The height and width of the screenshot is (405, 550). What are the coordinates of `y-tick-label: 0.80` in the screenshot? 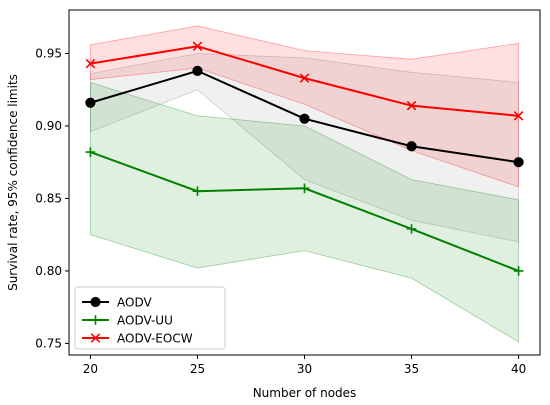 It's located at (48, 271).